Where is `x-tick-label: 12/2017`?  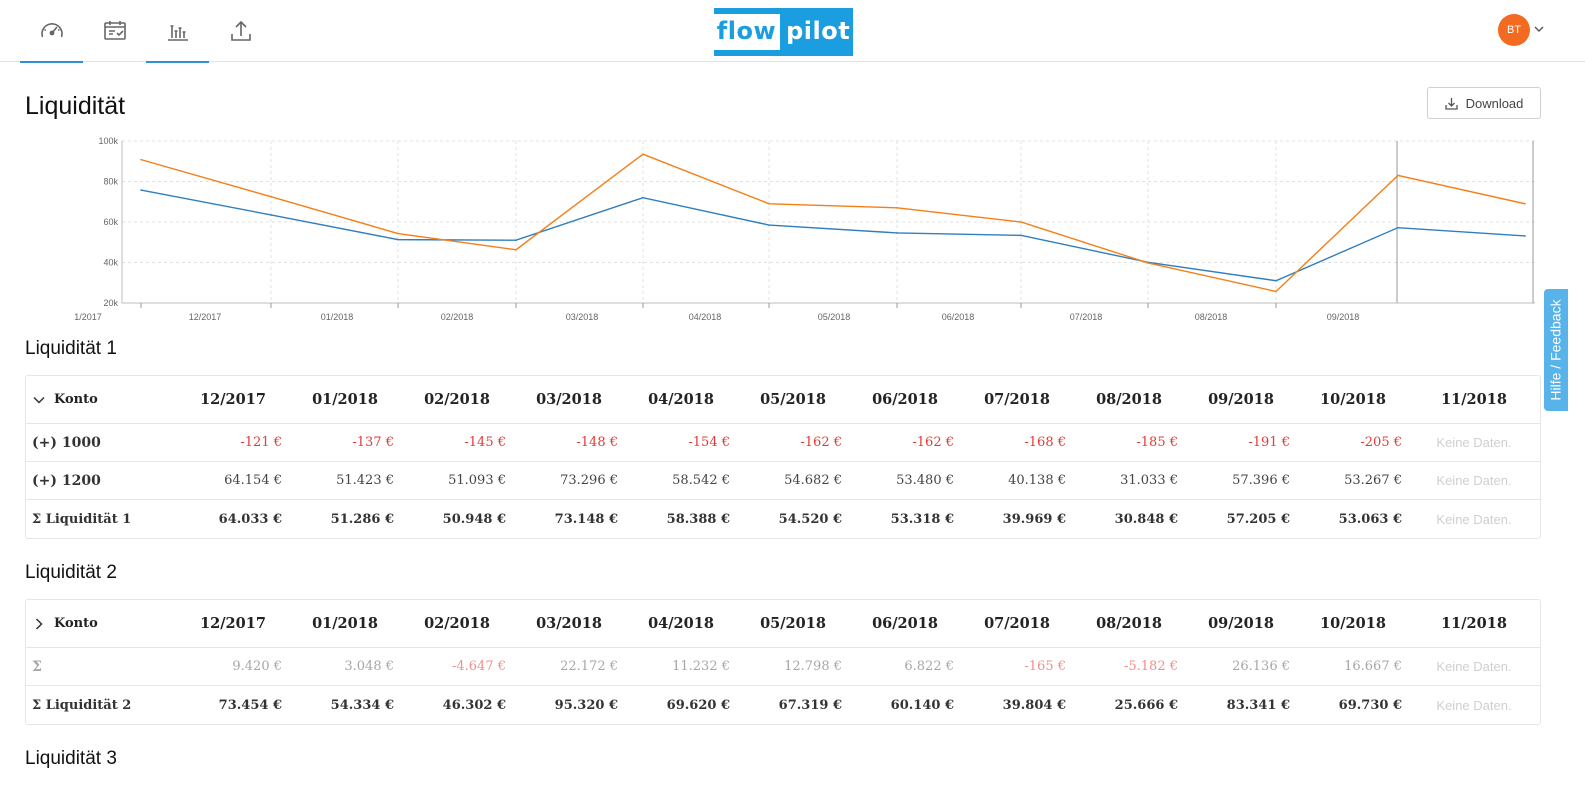
x-tick-label: 12/2017 is located at coordinates (205, 317).